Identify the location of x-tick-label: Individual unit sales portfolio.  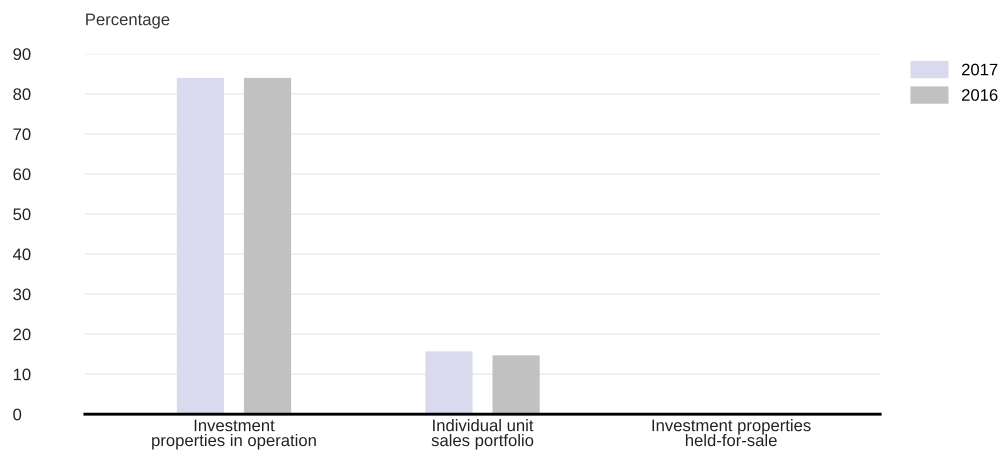
(483, 434).